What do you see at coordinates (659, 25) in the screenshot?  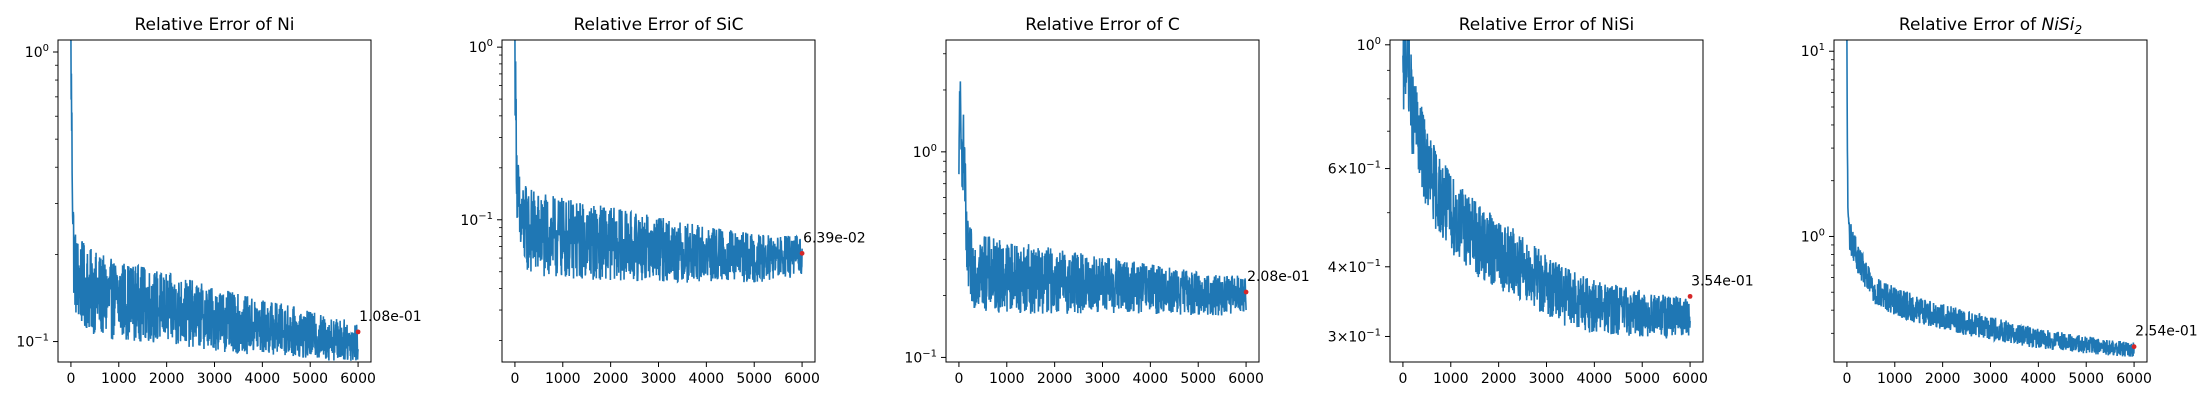 I see `chart-title: Relative Error of SiC` at bounding box center [659, 25].